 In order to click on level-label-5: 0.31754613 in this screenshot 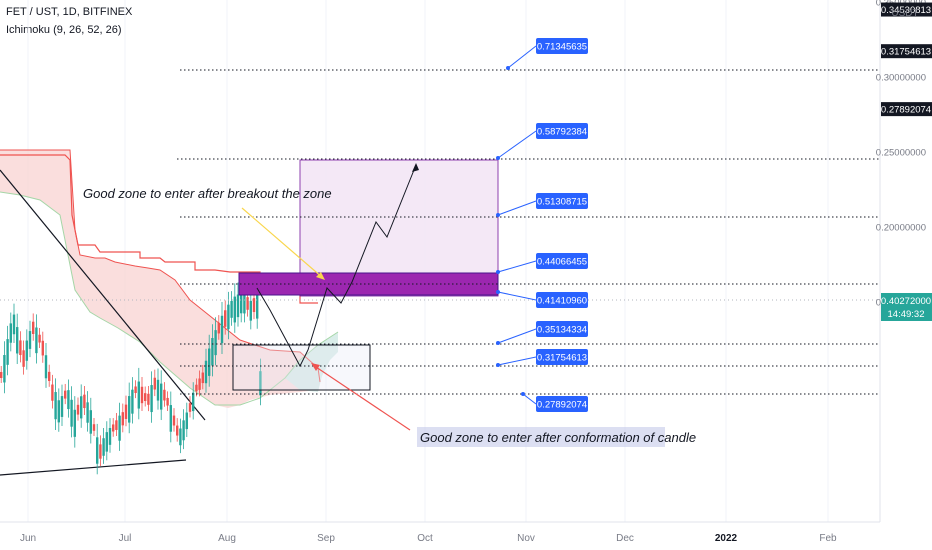, I will do `click(906, 52)`.